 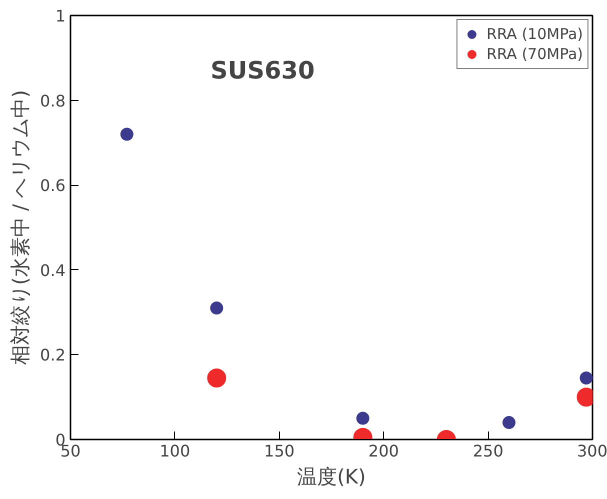 What do you see at coordinates (331, 476) in the screenshot?
I see `x-axis-title: 温度(K)` at bounding box center [331, 476].